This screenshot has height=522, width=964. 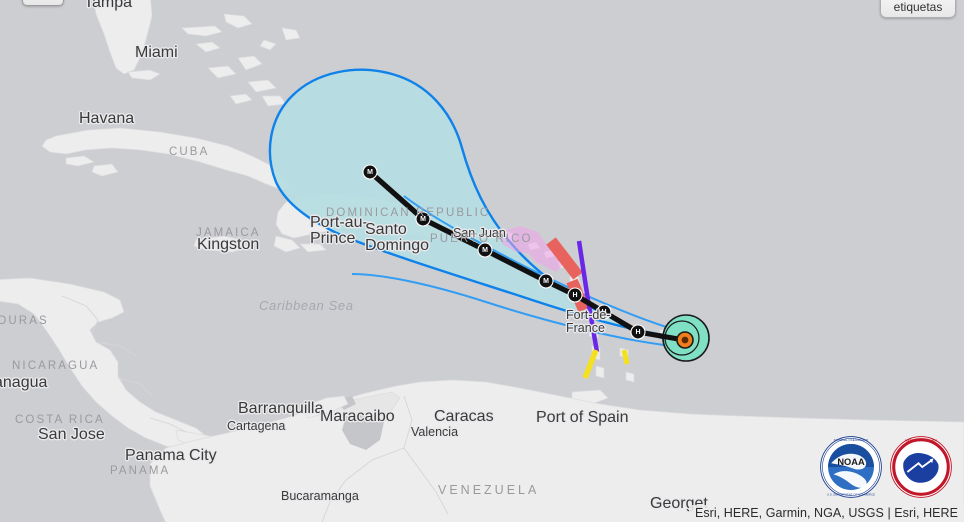 I want to click on track-marker-major-2: M, so click(x=423, y=219).